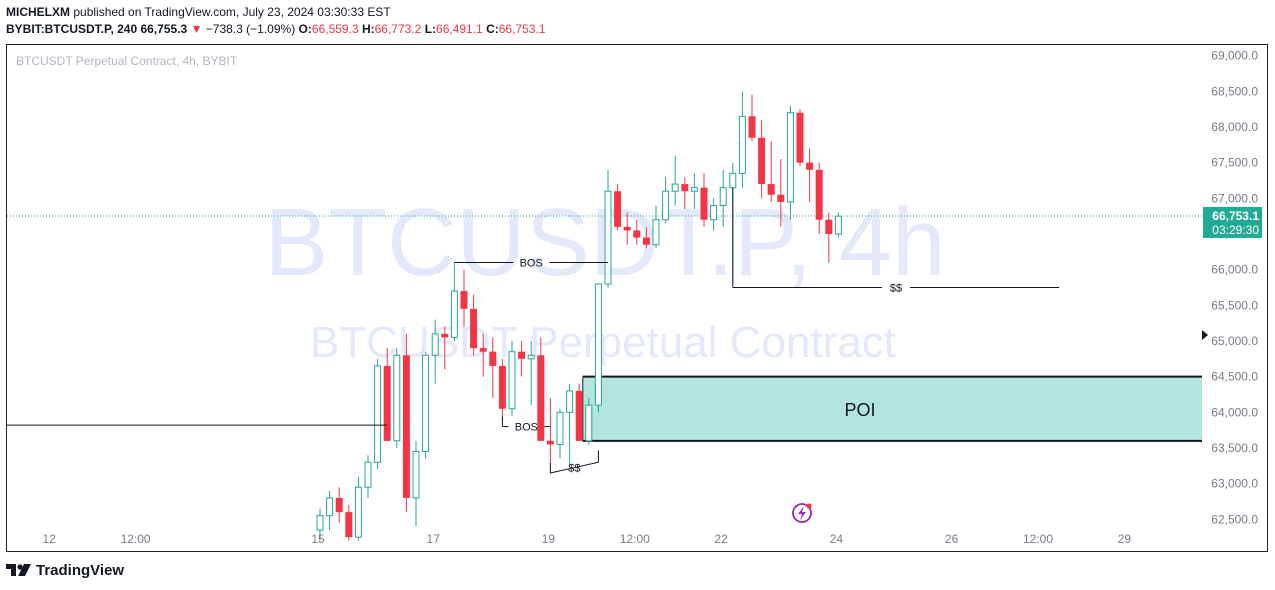 The image size is (1275, 590). I want to click on y-axis-tick-label: 63,000.0, so click(1234, 484).